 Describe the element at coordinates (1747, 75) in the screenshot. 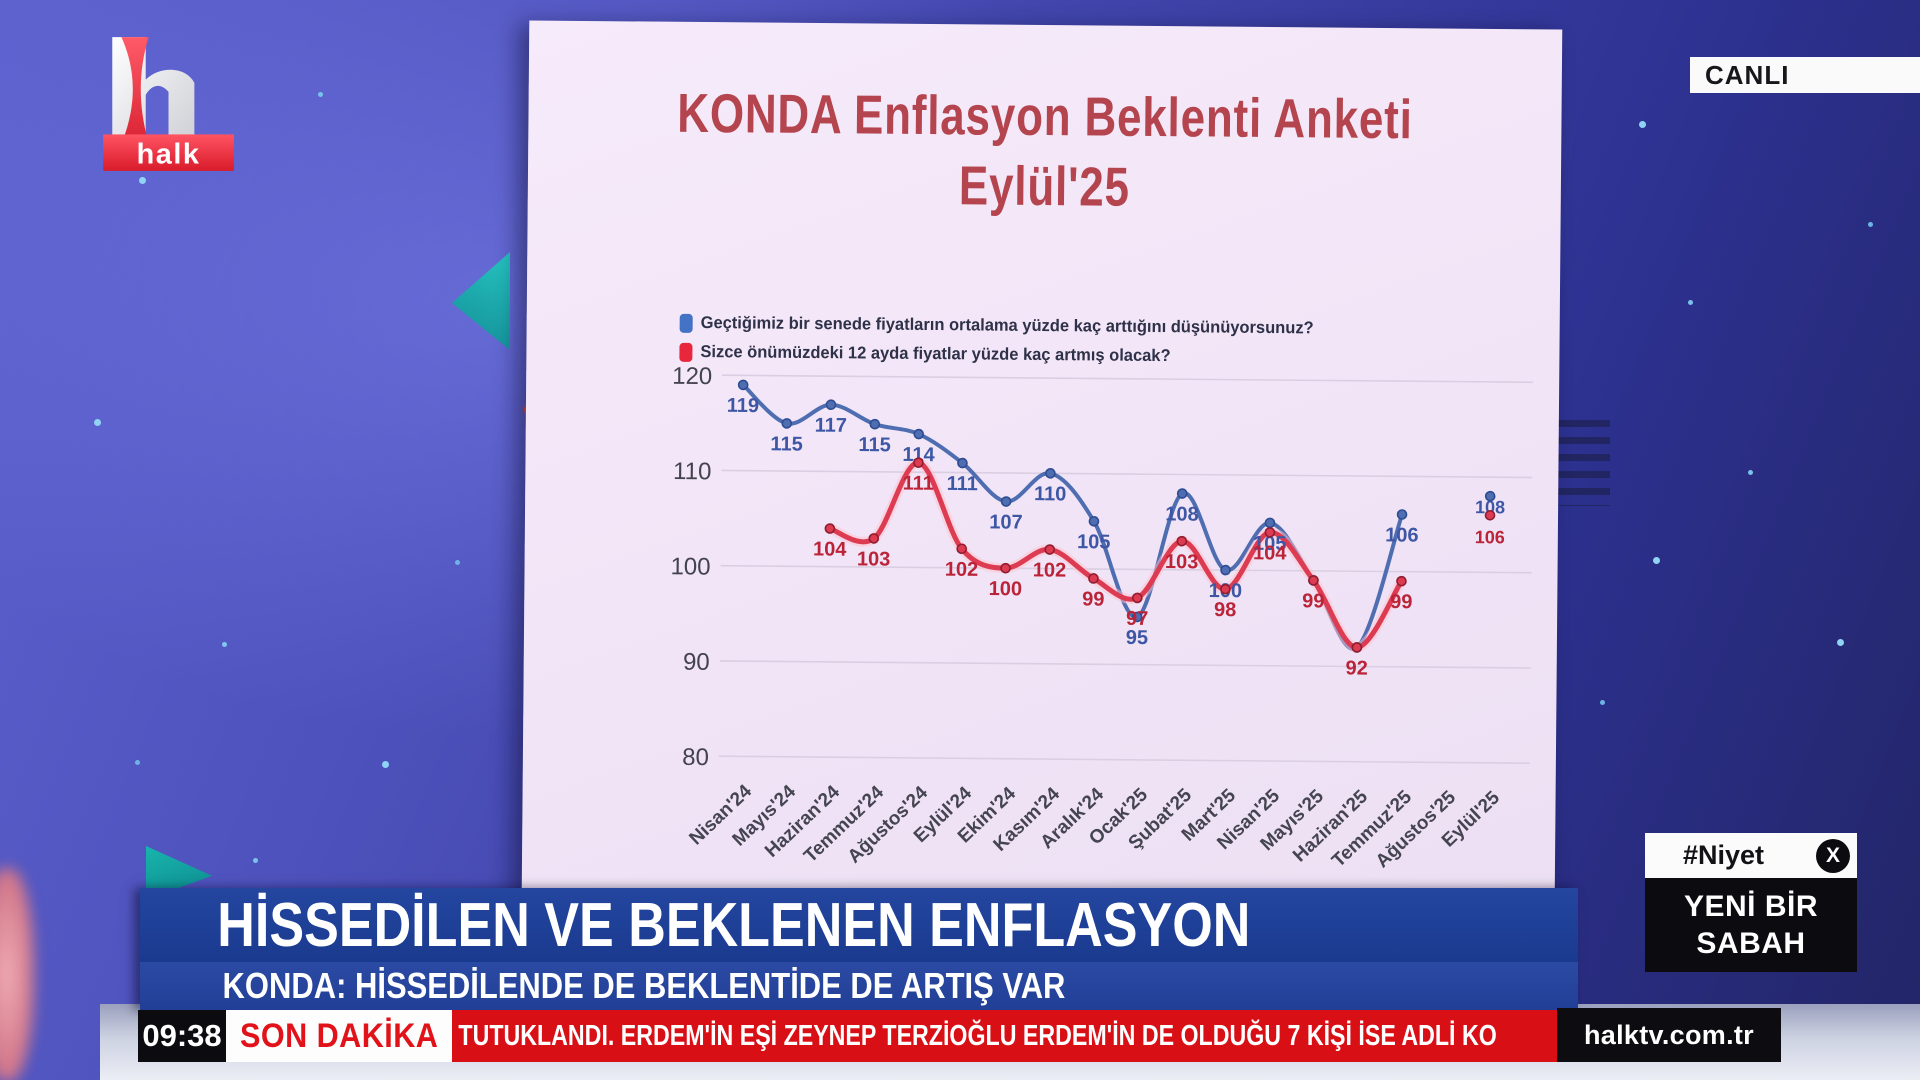

I see `live-badge-label: CANLI` at that location.